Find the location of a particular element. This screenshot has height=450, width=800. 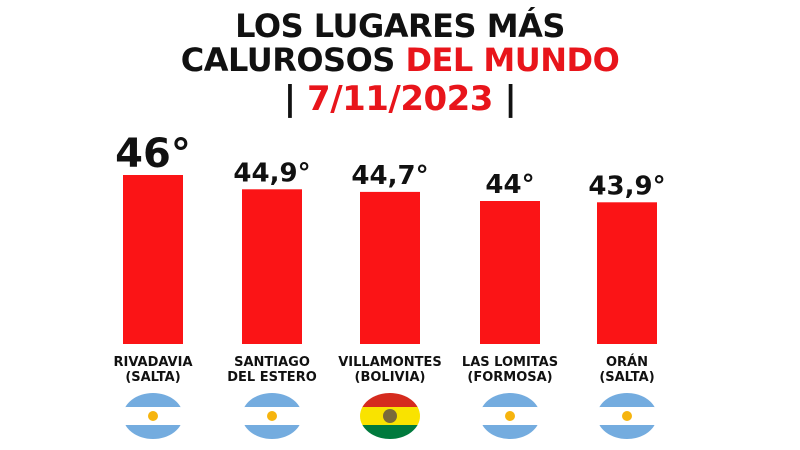

category-label: DEL ESTERO is located at coordinates (272, 377).